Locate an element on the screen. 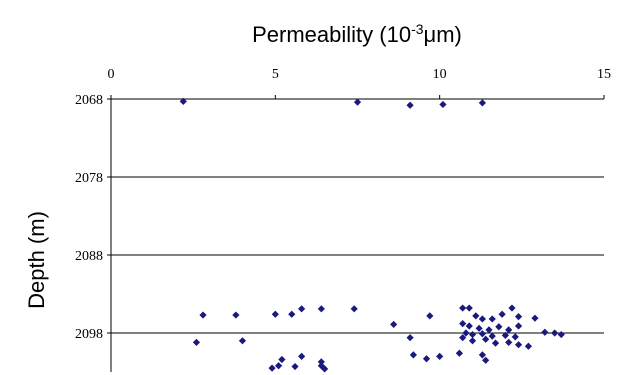 Image resolution: width=626 pixels, height=375 pixels. x-axis-ticks: 0 5 10 15 is located at coordinates (359, 83).